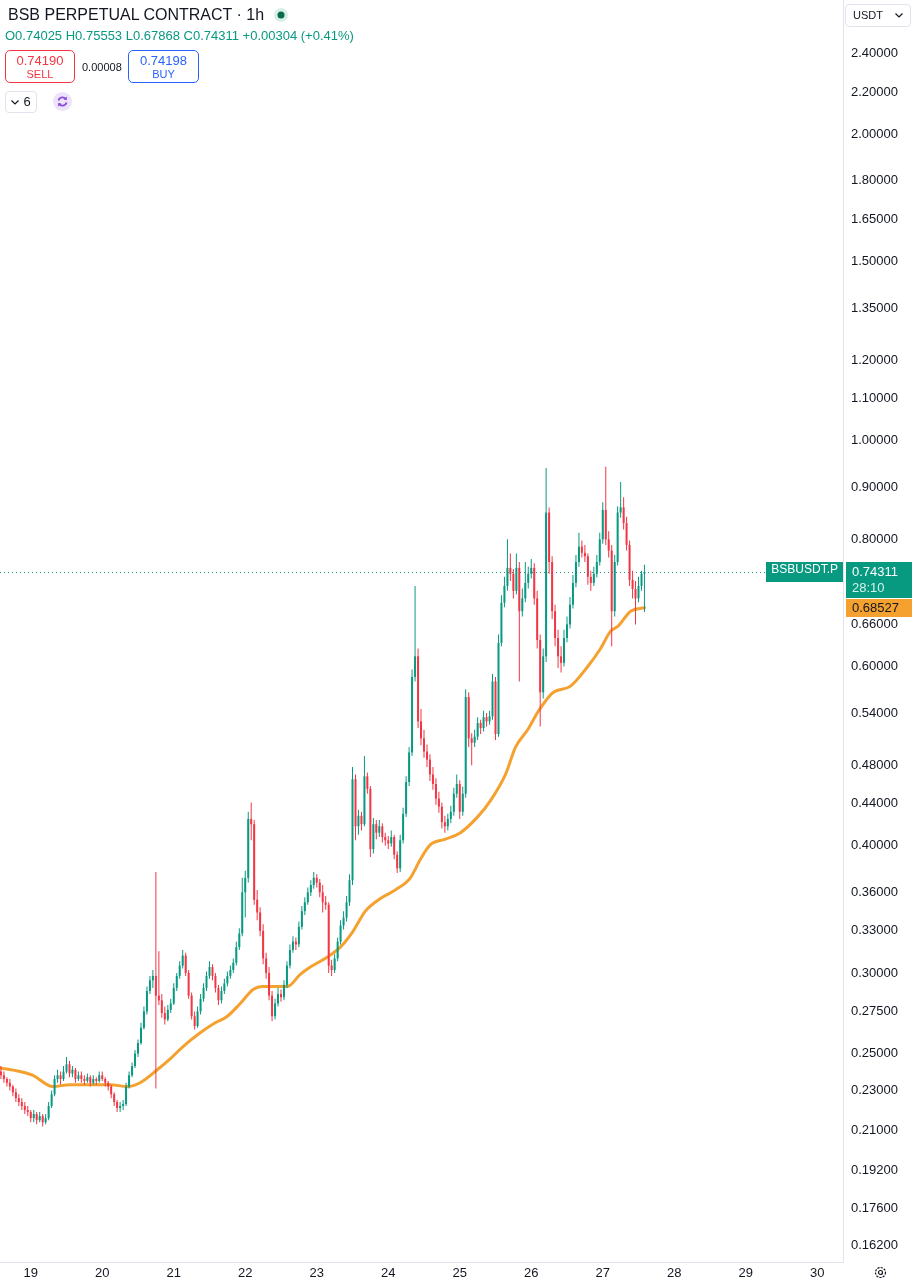  Describe the element at coordinates (874, 845) in the screenshot. I see `y-tick-label: 0.40000` at that location.